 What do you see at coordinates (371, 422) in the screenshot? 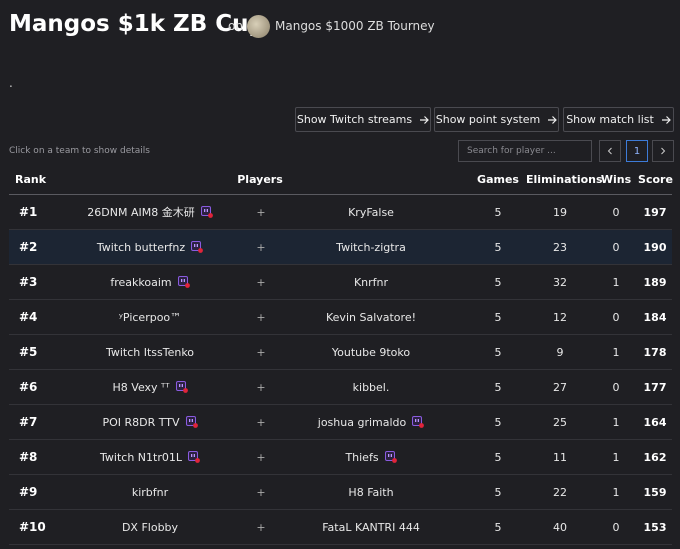
I see `player-cell: joshua grimaldo` at bounding box center [371, 422].